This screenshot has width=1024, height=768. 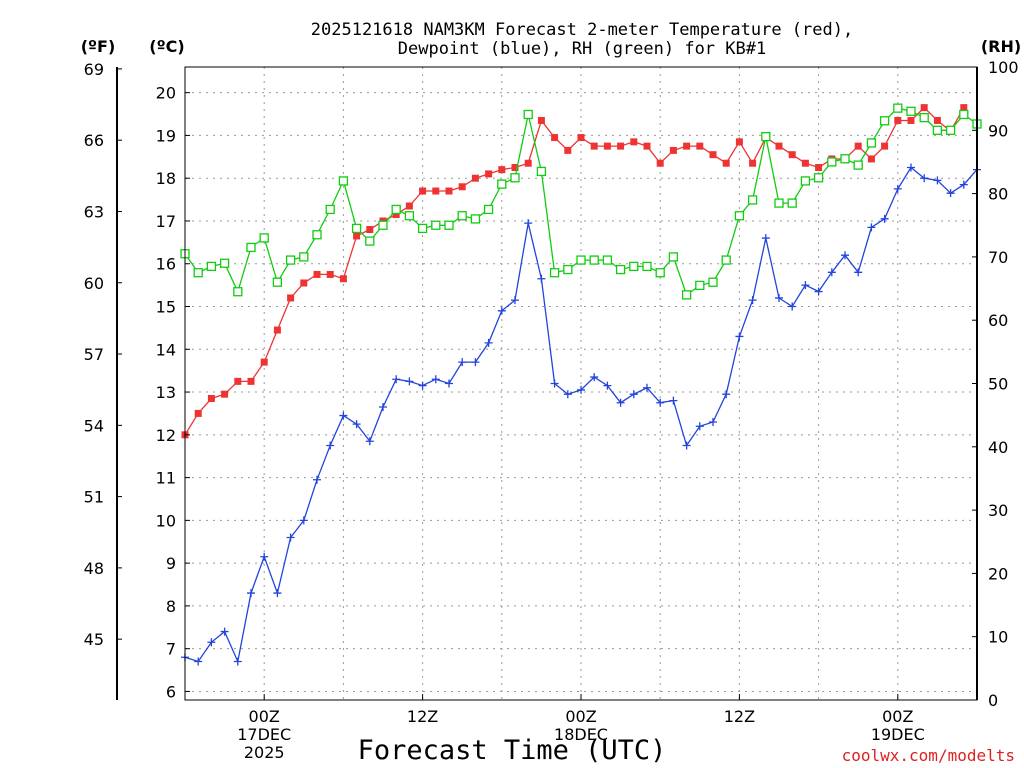 What do you see at coordinates (739, 716) in the screenshot?
I see `x-tick-label: 12Z` at bounding box center [739, 716].